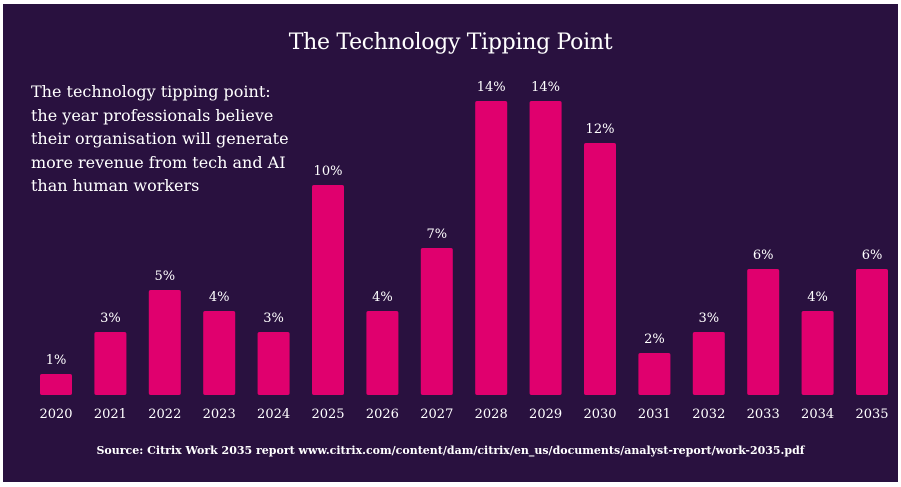  What do you see at coordinates (382, 414) in the screenshot?
I see `x-tick-label-2026: 2026` at bounding box center [382, 414].